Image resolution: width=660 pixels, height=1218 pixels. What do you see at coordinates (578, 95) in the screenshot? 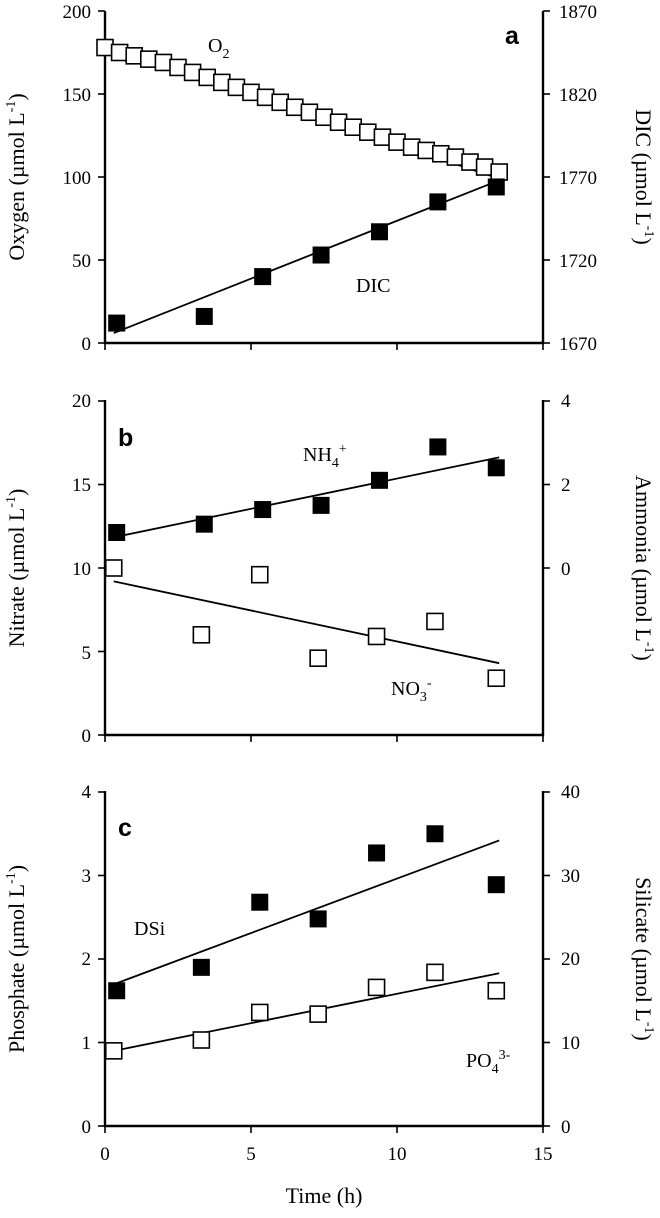
I see `panel-a-right-tick-label: 1820` at bounding box center [578, 95].